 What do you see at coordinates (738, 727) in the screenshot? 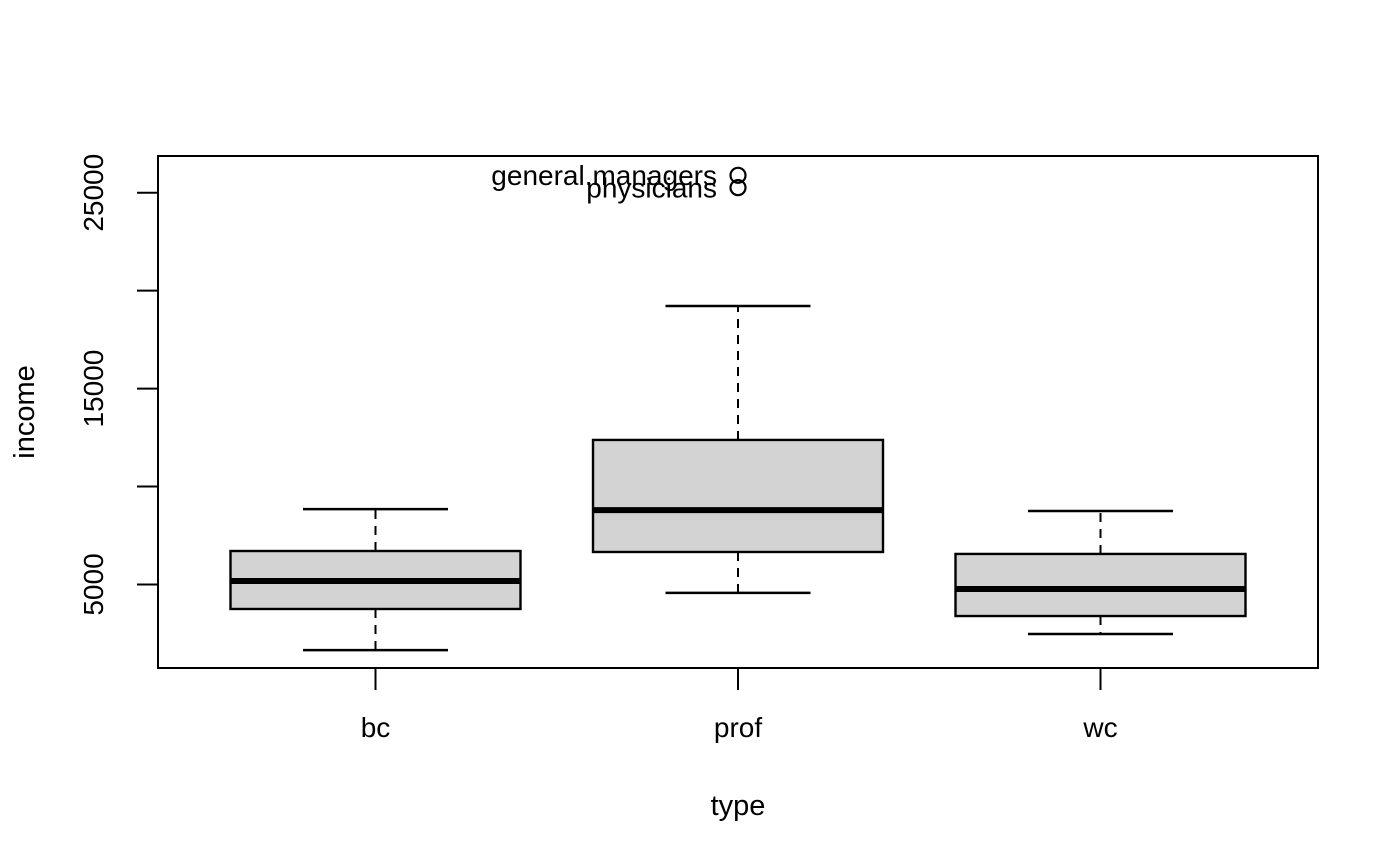
I see `x-axis-tick-label: prof` at bounding box center [738, 727].